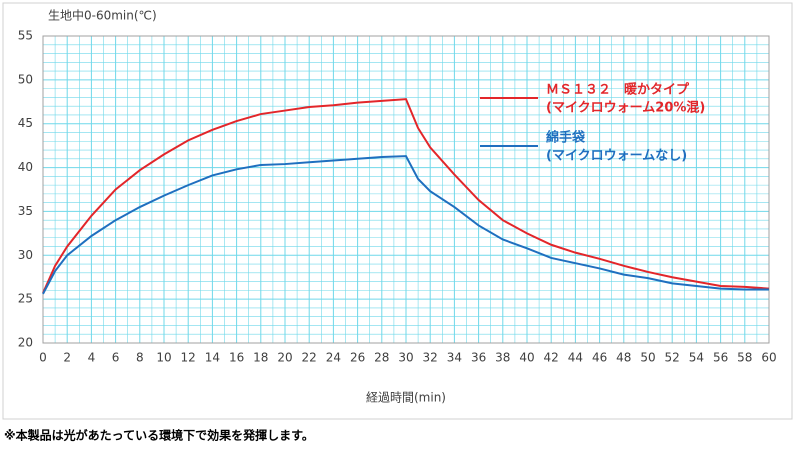 This screenshot has height=451, width=796. Describe the element at coordinates (575, 358) in the screenshot. I see `x-tick-label: 44` at that location.